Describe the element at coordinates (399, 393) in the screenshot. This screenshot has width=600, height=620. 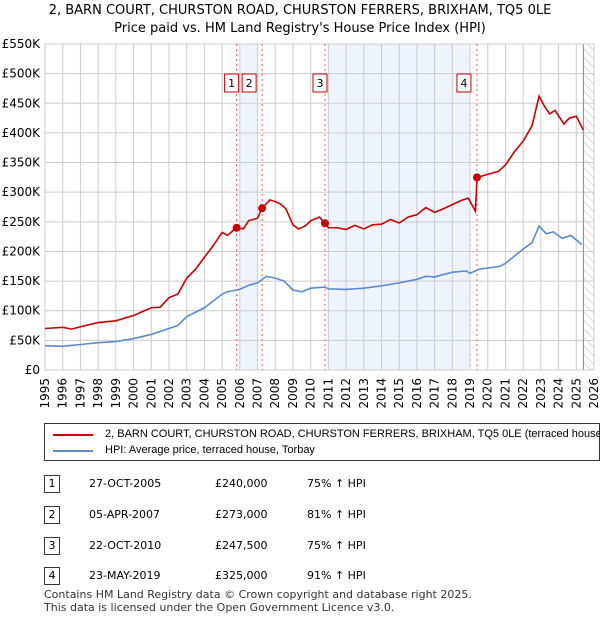
I see `x-tick-label: 2015` at that location.